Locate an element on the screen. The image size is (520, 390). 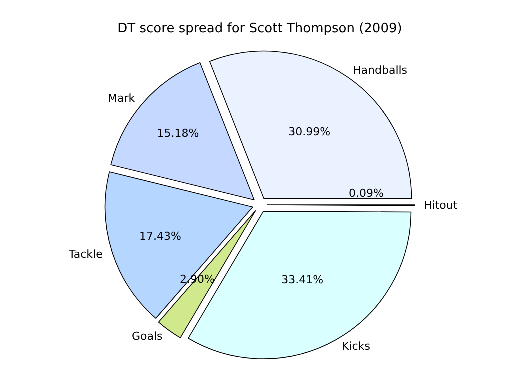
slice-label: Tackle is located at coordinates (86, 254).